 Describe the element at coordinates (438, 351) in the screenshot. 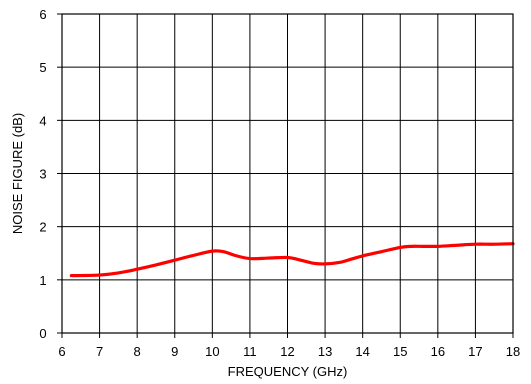

I see `x-tick-label: 16` at that location.